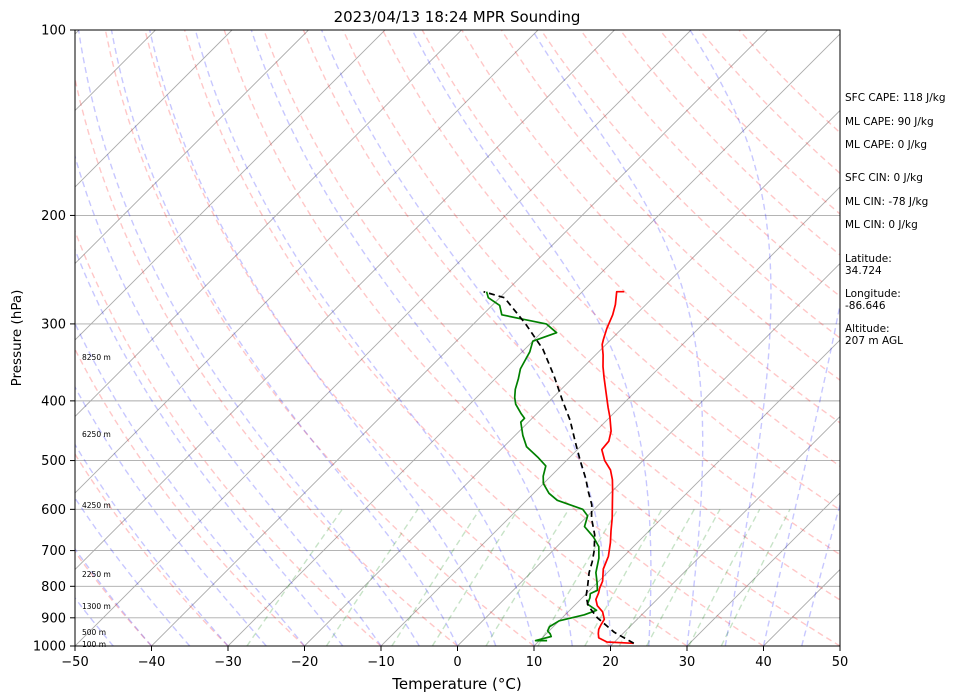  Describe the element at coordinates (53, 324) in the screenshot. I see `y-tick-label: 300` at that location.